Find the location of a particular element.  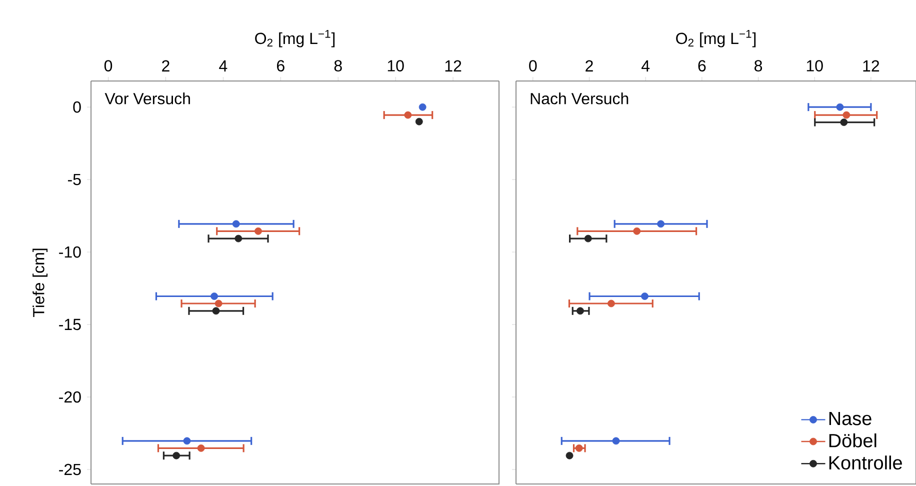

text: Vor Versuch is located at coordinates (147, 98).